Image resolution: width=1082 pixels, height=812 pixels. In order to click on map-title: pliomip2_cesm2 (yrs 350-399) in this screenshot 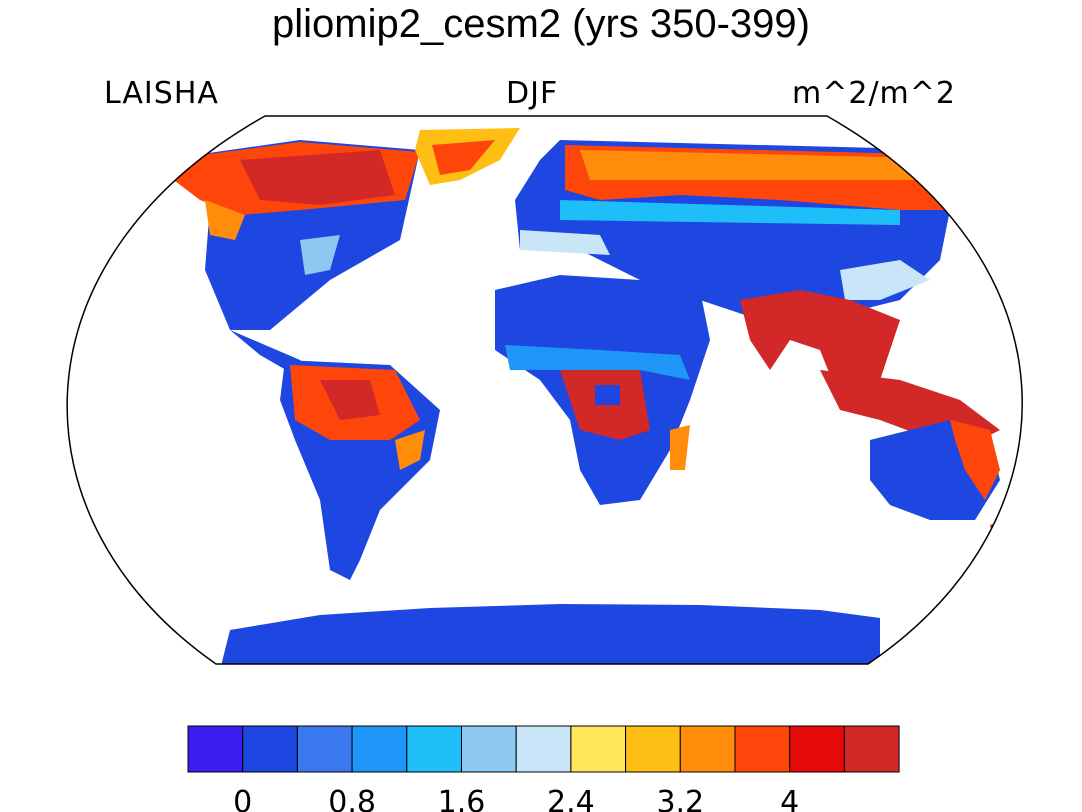, I will do `click(540, 24)`.